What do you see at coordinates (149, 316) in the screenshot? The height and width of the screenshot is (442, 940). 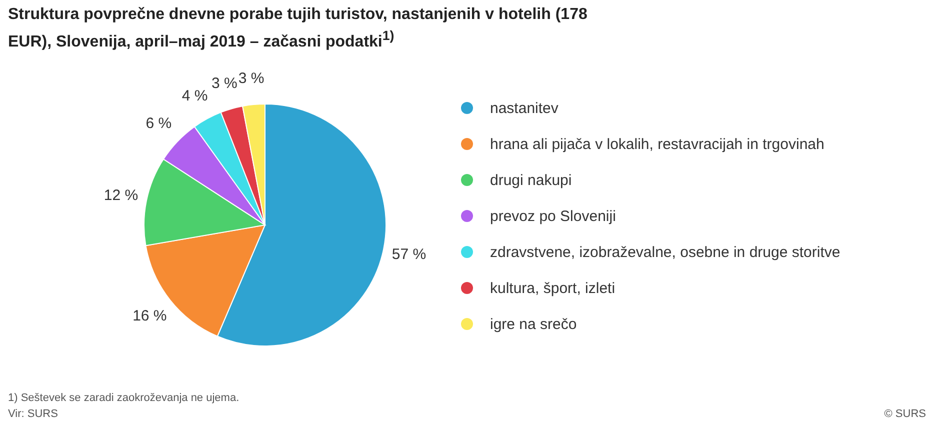 I see `data-label: 16 %` at bounding box center [149, 316].